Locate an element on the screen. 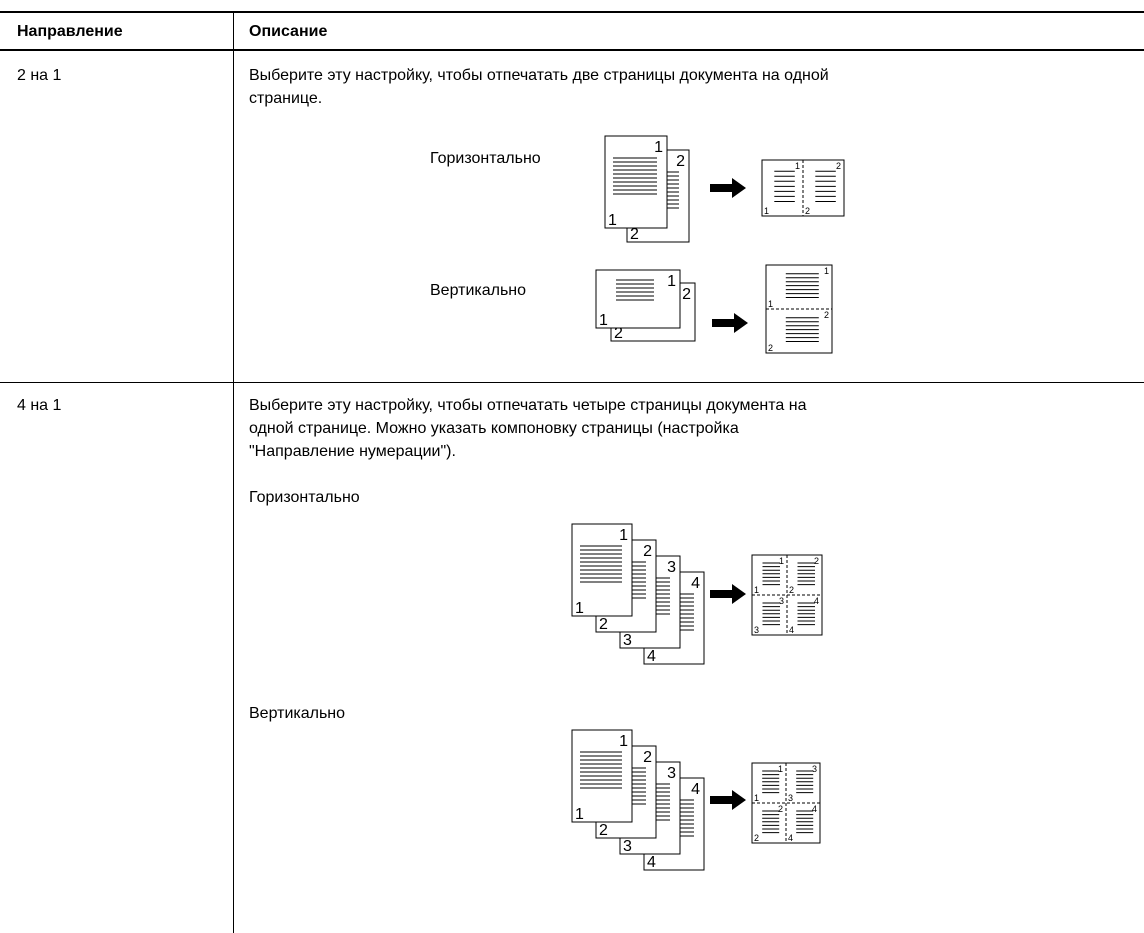  header-cell: Описание is located at coordinates (288, 31).